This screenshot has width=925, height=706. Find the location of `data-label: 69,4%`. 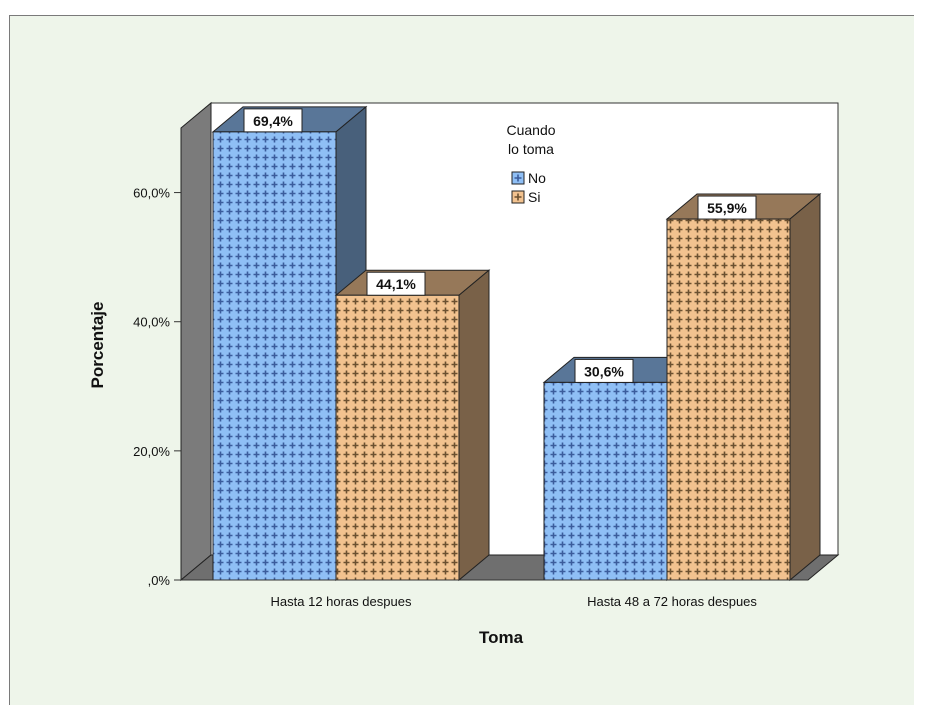

data-label: 69,4% is located at coordinates (273, 121).